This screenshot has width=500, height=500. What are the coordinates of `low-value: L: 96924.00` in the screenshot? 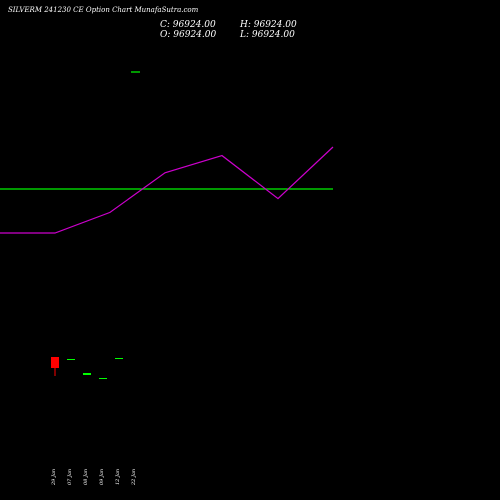 It's located at (267, 35).